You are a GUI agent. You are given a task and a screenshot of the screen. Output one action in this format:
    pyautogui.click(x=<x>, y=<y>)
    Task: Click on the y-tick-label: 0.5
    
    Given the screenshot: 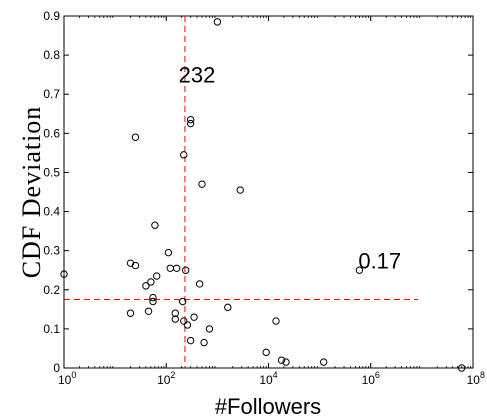 What is the action you would take?
    pyautogui.click(x=51, y=172)
    